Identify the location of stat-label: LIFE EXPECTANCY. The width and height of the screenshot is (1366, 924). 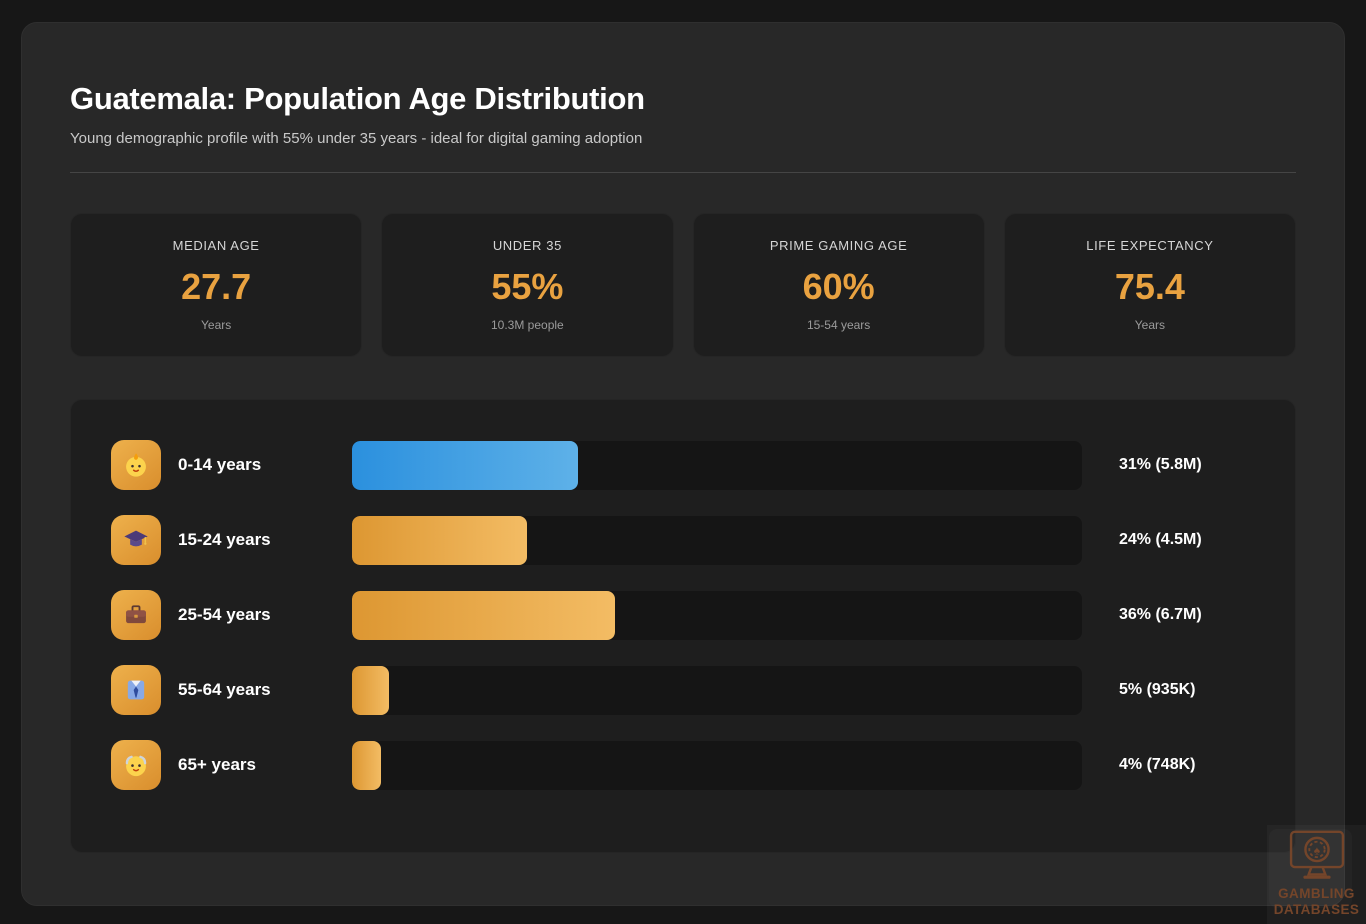
(1150, 245).